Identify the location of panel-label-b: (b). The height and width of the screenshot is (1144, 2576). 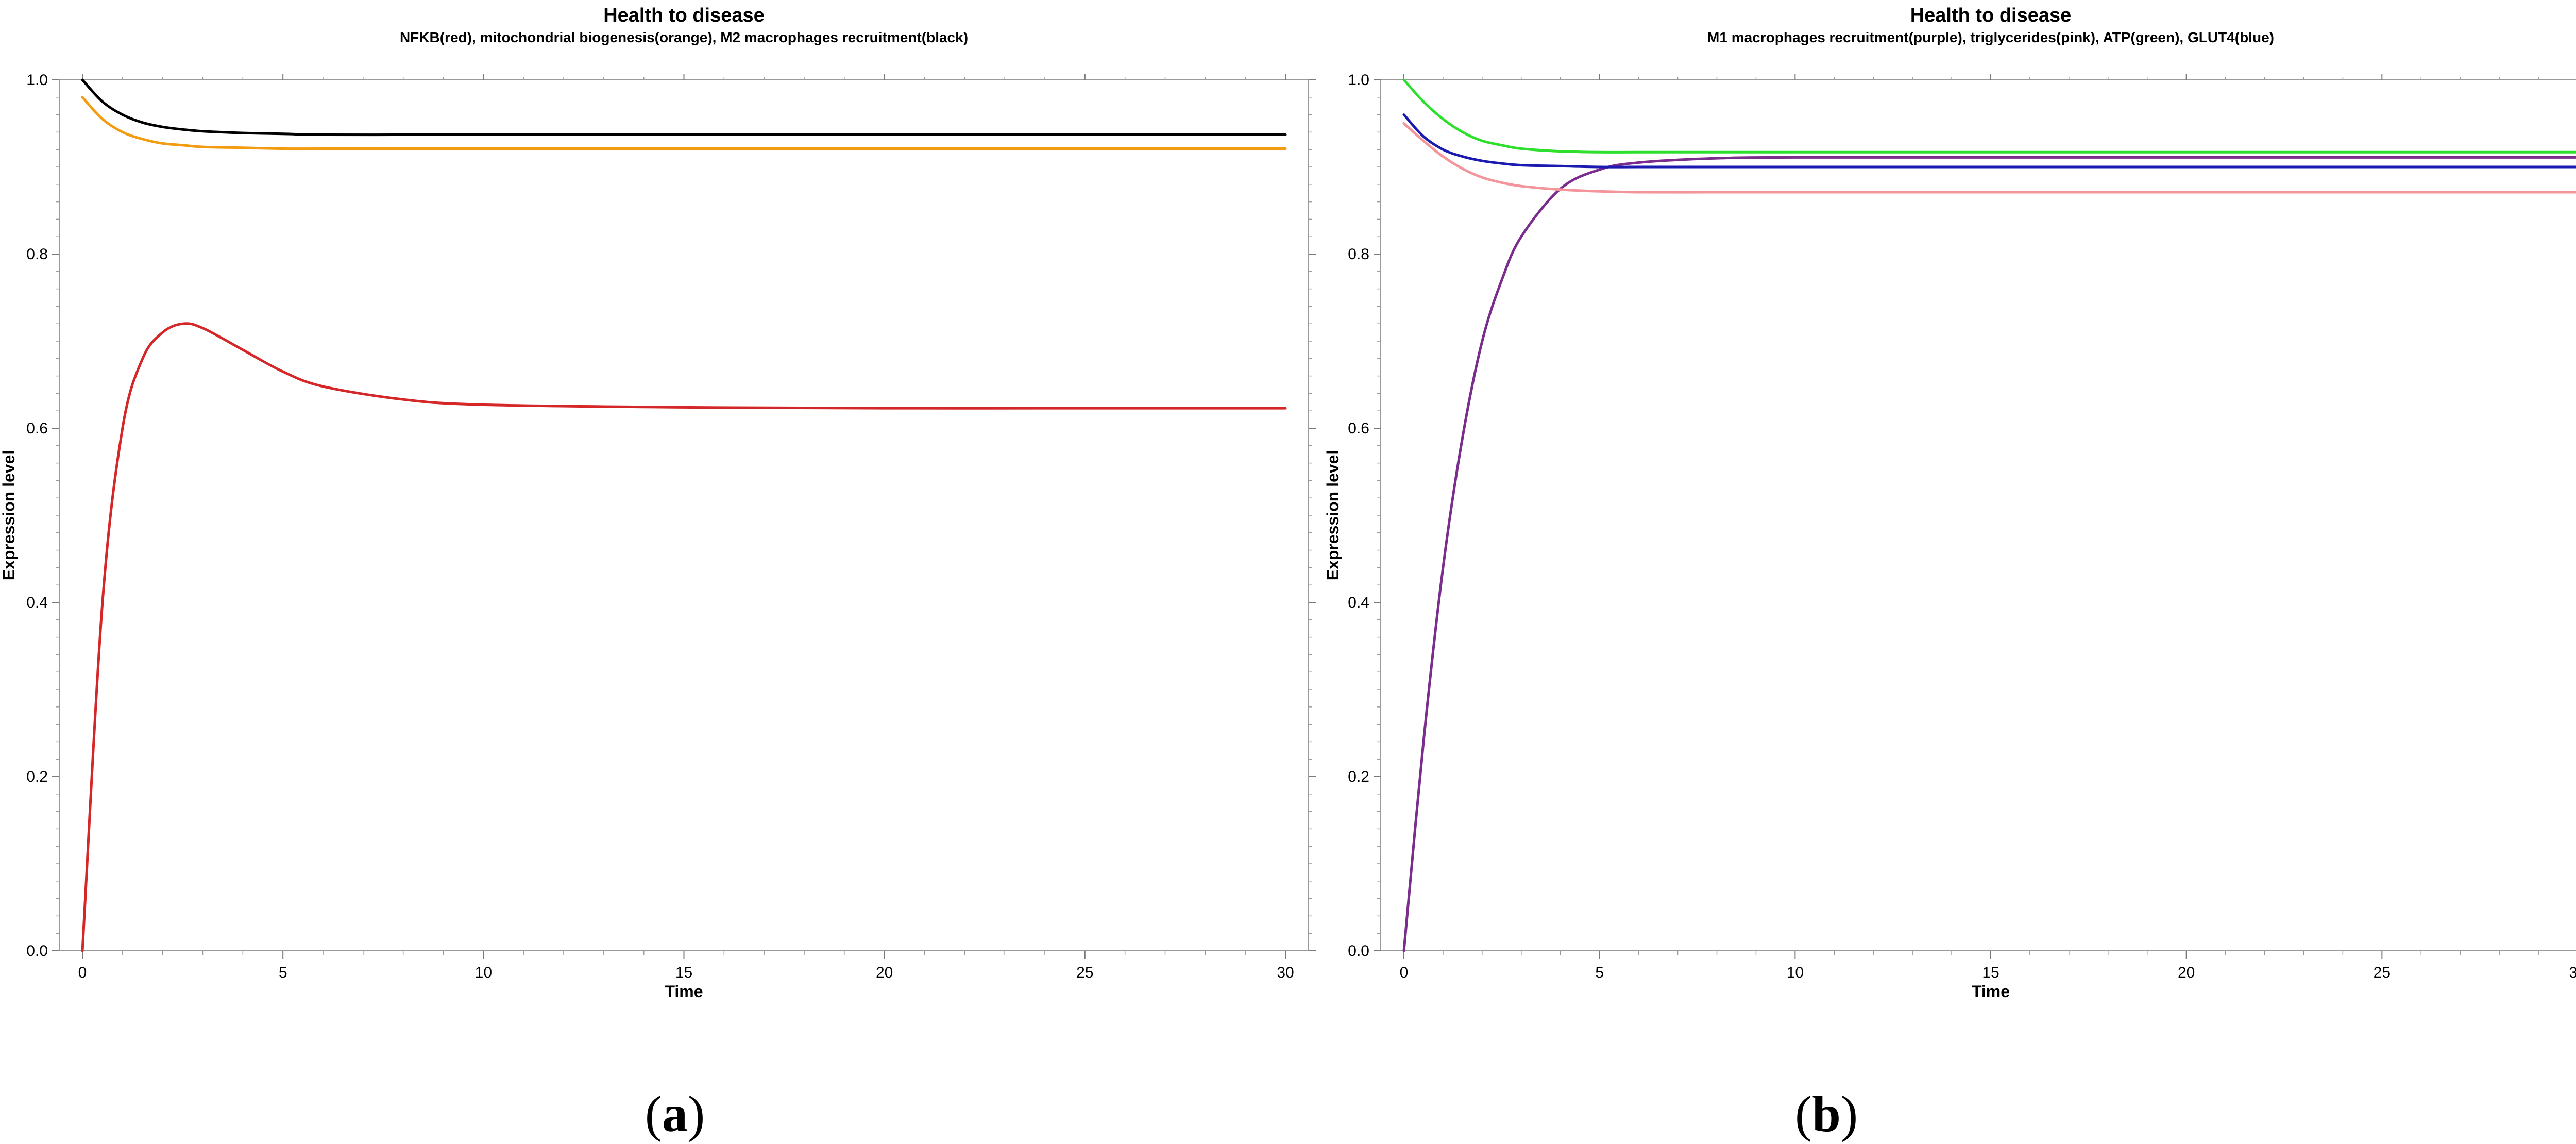
(1826, 1113).